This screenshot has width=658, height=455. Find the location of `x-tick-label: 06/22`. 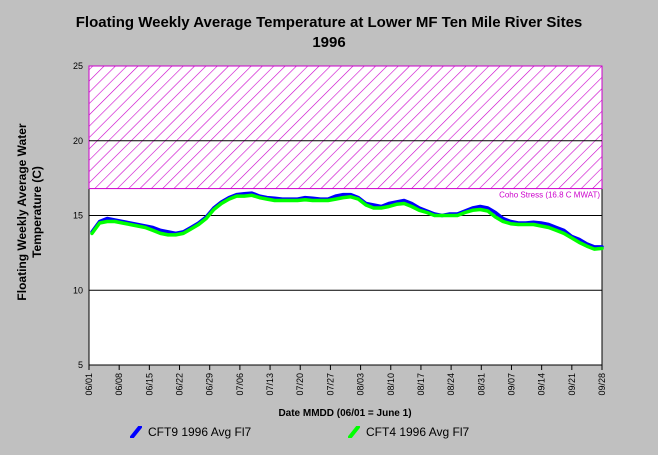

x-tick-label: 06/22 is located at coordinates (180, 384).